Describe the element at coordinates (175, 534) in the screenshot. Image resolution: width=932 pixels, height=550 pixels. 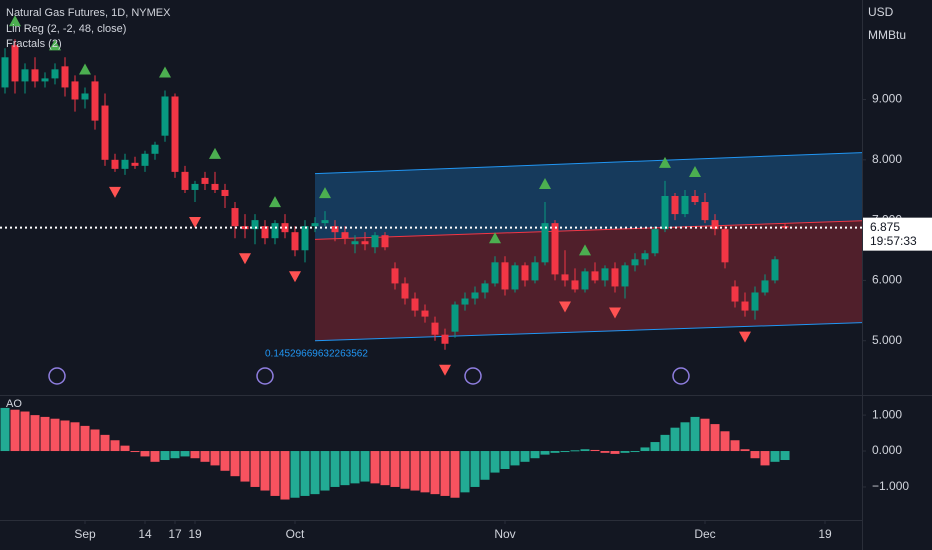
I see `x-tick-label: 17` at that location.